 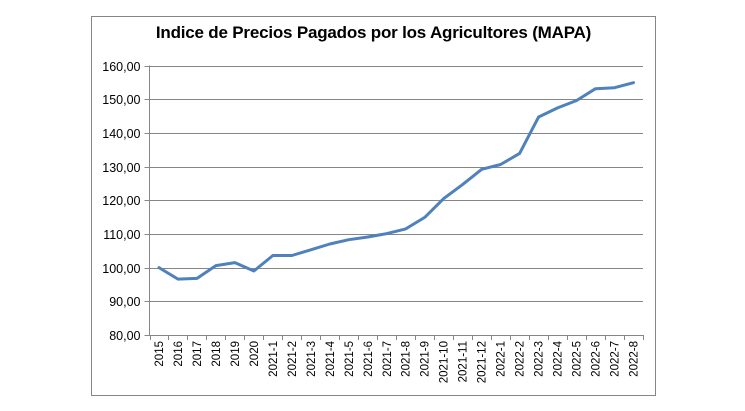 I want to click on x-tick-label: 2015, so click(x=160, y=354).